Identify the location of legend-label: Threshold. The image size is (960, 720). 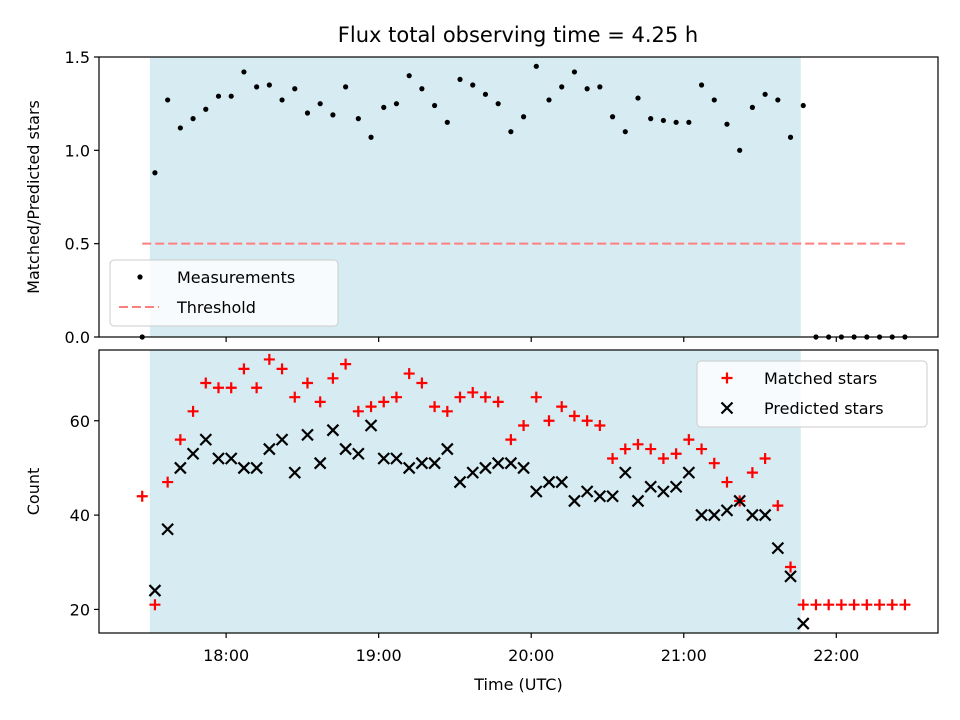
(216, 307).